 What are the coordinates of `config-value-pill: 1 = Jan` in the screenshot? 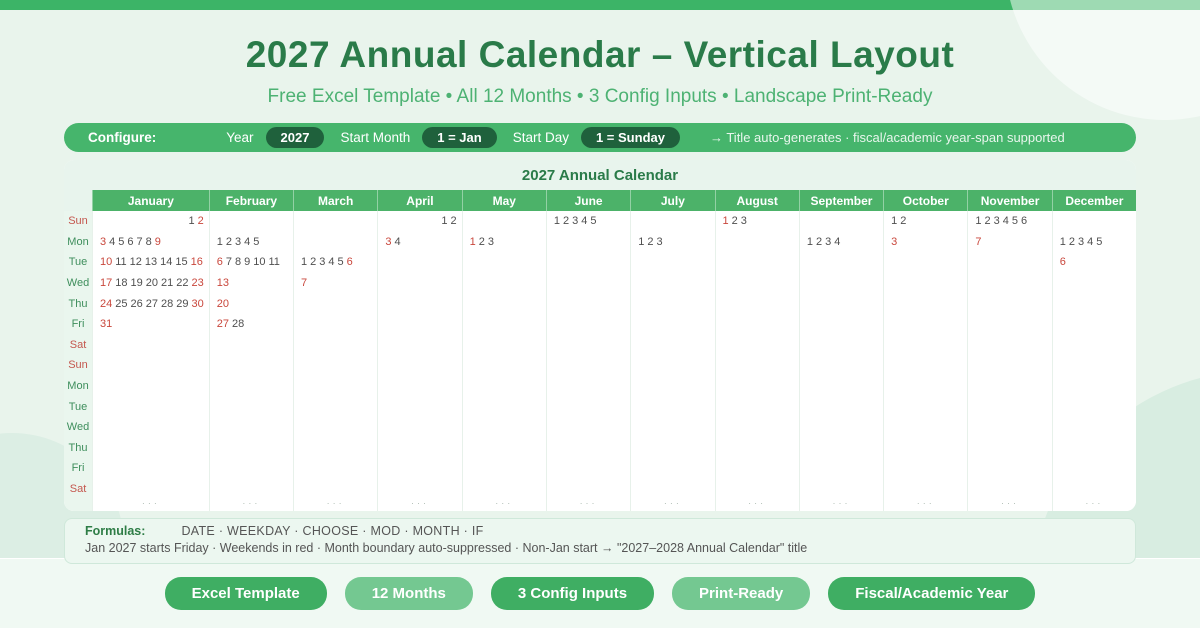 It's located at (459, 137).